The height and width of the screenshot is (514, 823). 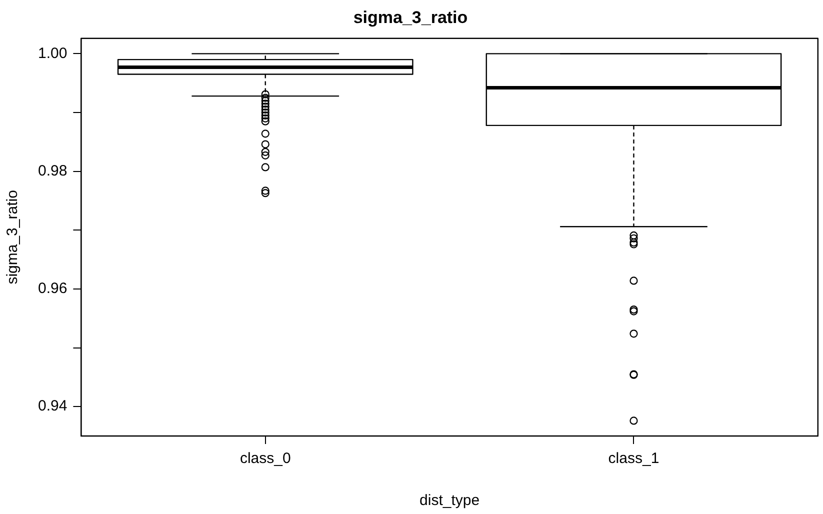 I want to click on y-tick-label: 0.94, so click(x=53, y=406).